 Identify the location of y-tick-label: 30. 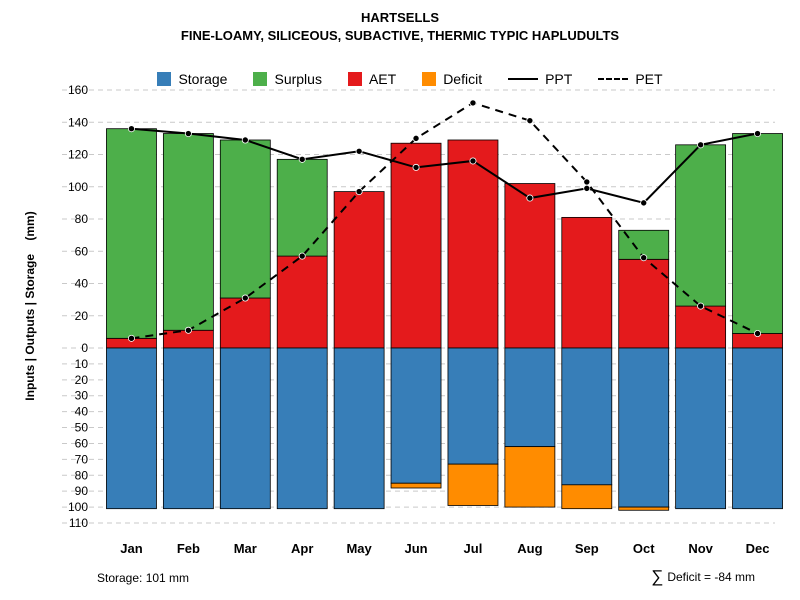
(82, 396).